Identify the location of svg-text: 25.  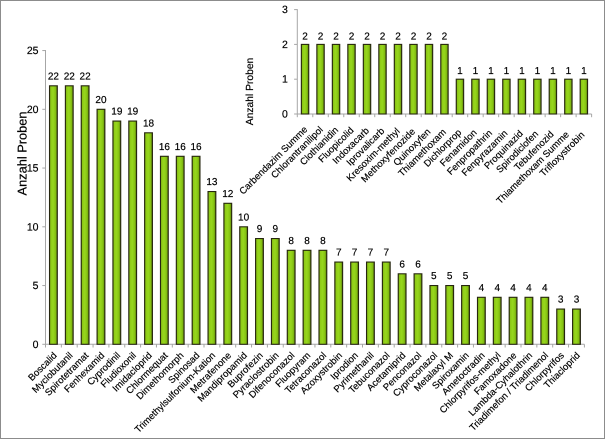
(33, 51).